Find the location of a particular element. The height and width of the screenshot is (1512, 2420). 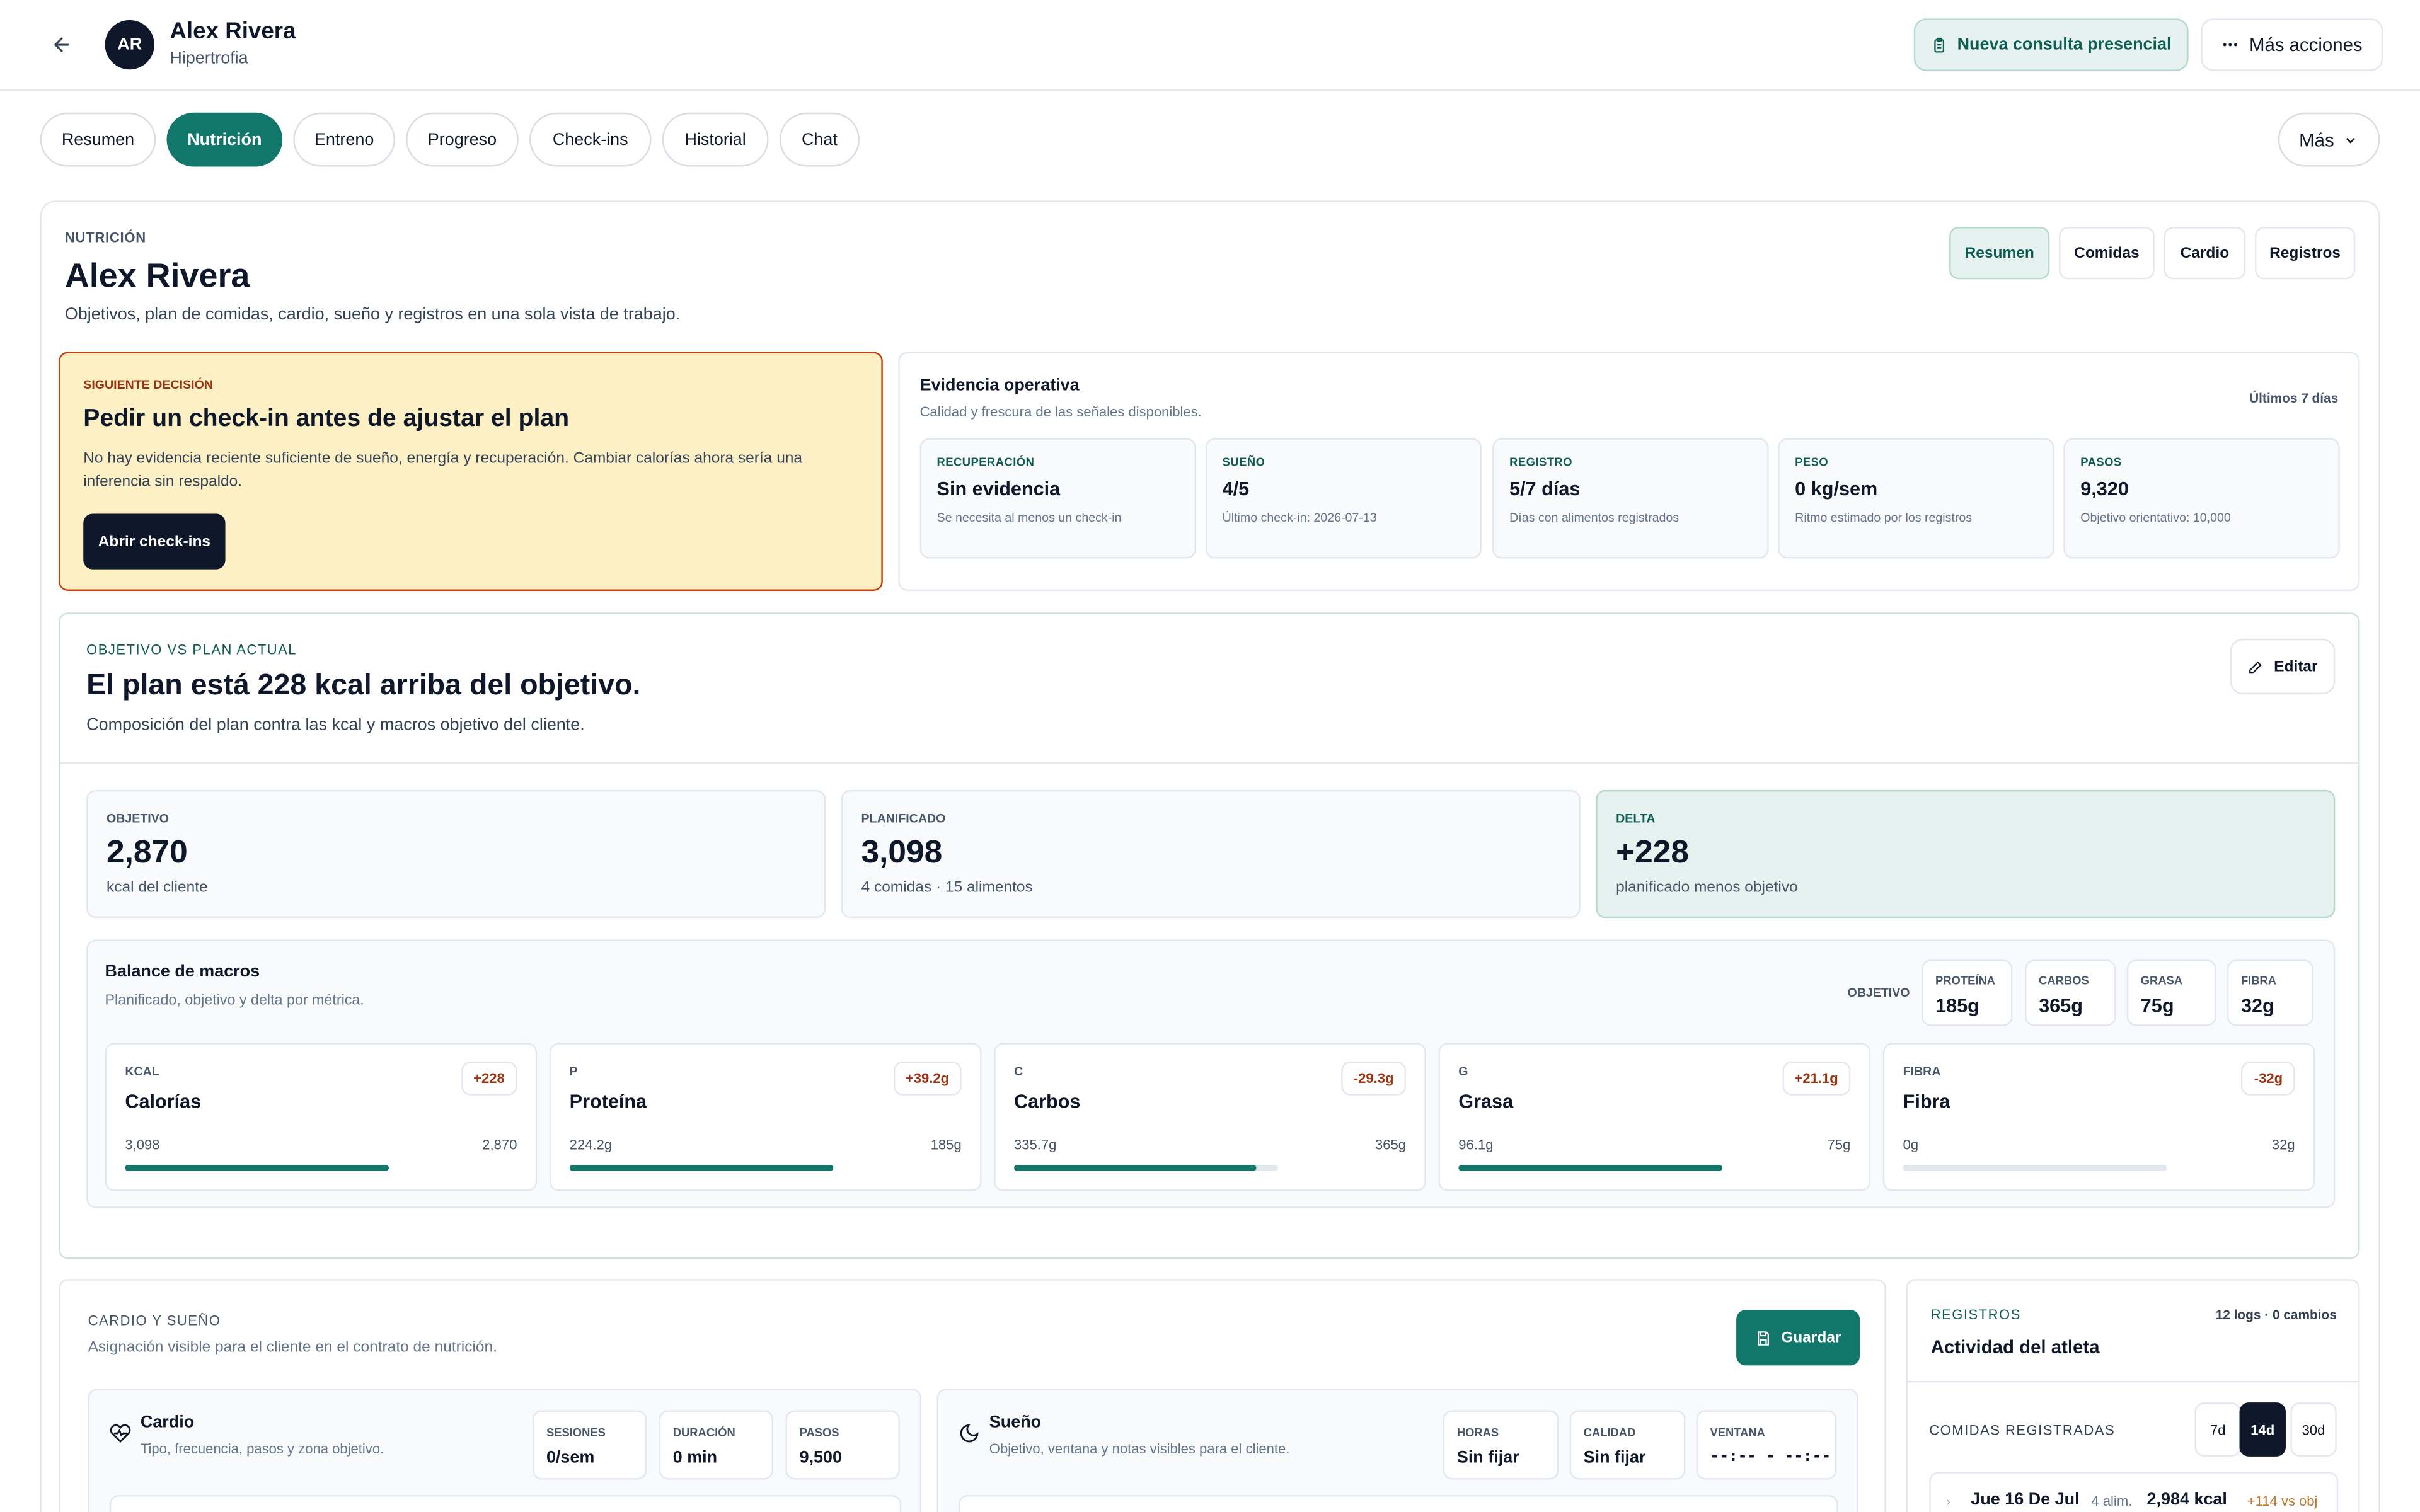

macro-target: 2,870 is located at coordinates (499, 1145).